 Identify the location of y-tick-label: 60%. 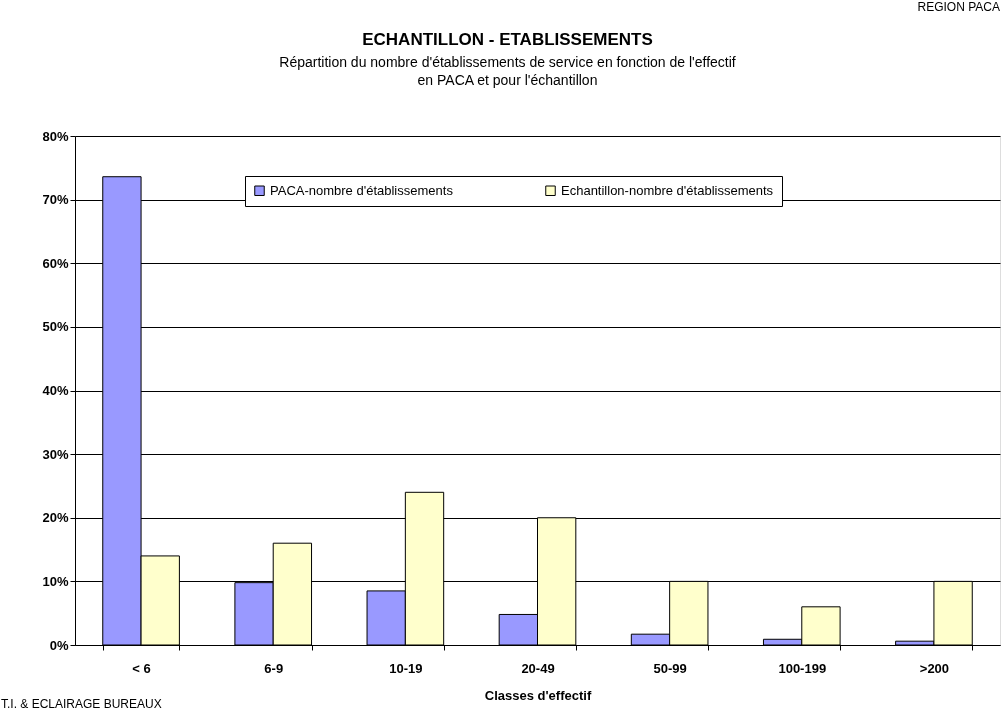
(55, 263).